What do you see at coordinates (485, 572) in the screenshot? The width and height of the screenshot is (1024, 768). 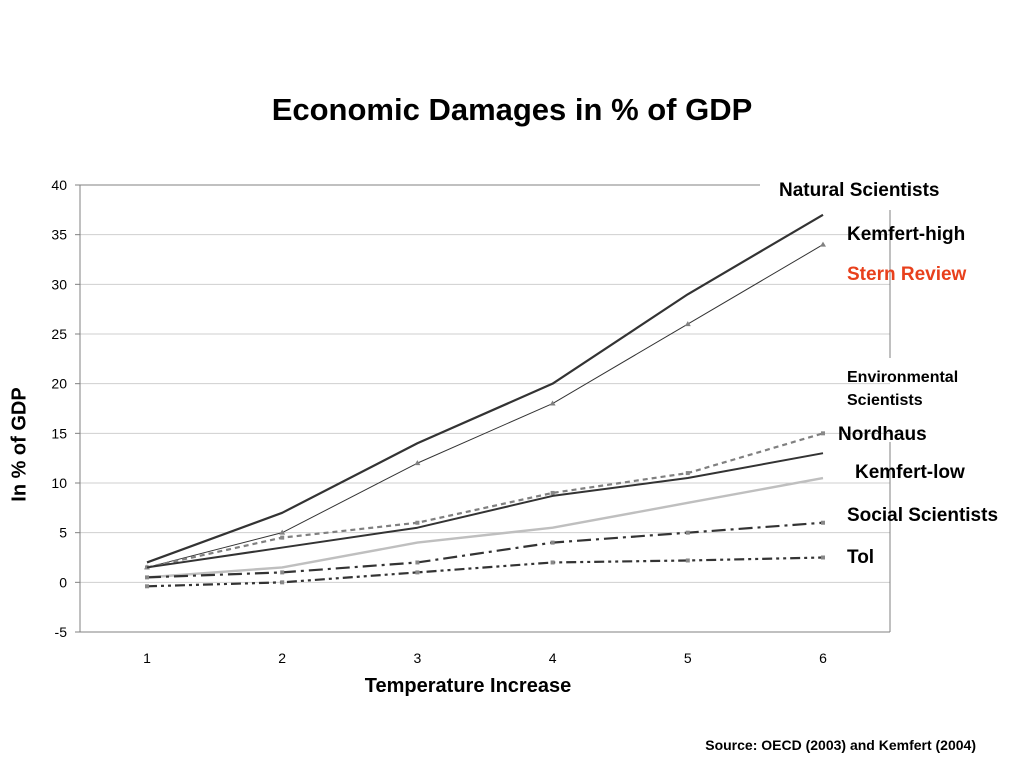 I see `series-line-tol` at bounding box center [485, 572].